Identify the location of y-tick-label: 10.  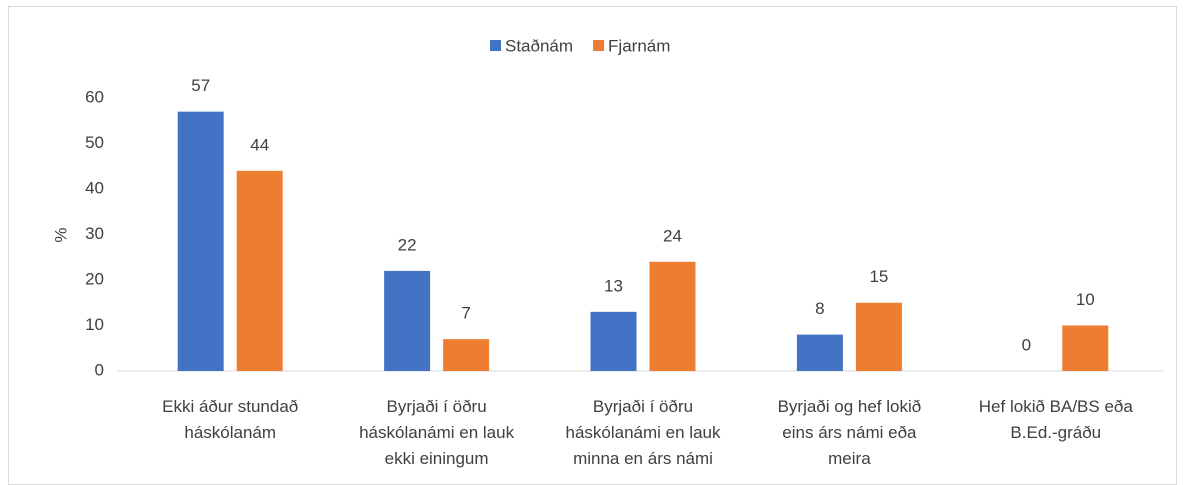
(94, 324).